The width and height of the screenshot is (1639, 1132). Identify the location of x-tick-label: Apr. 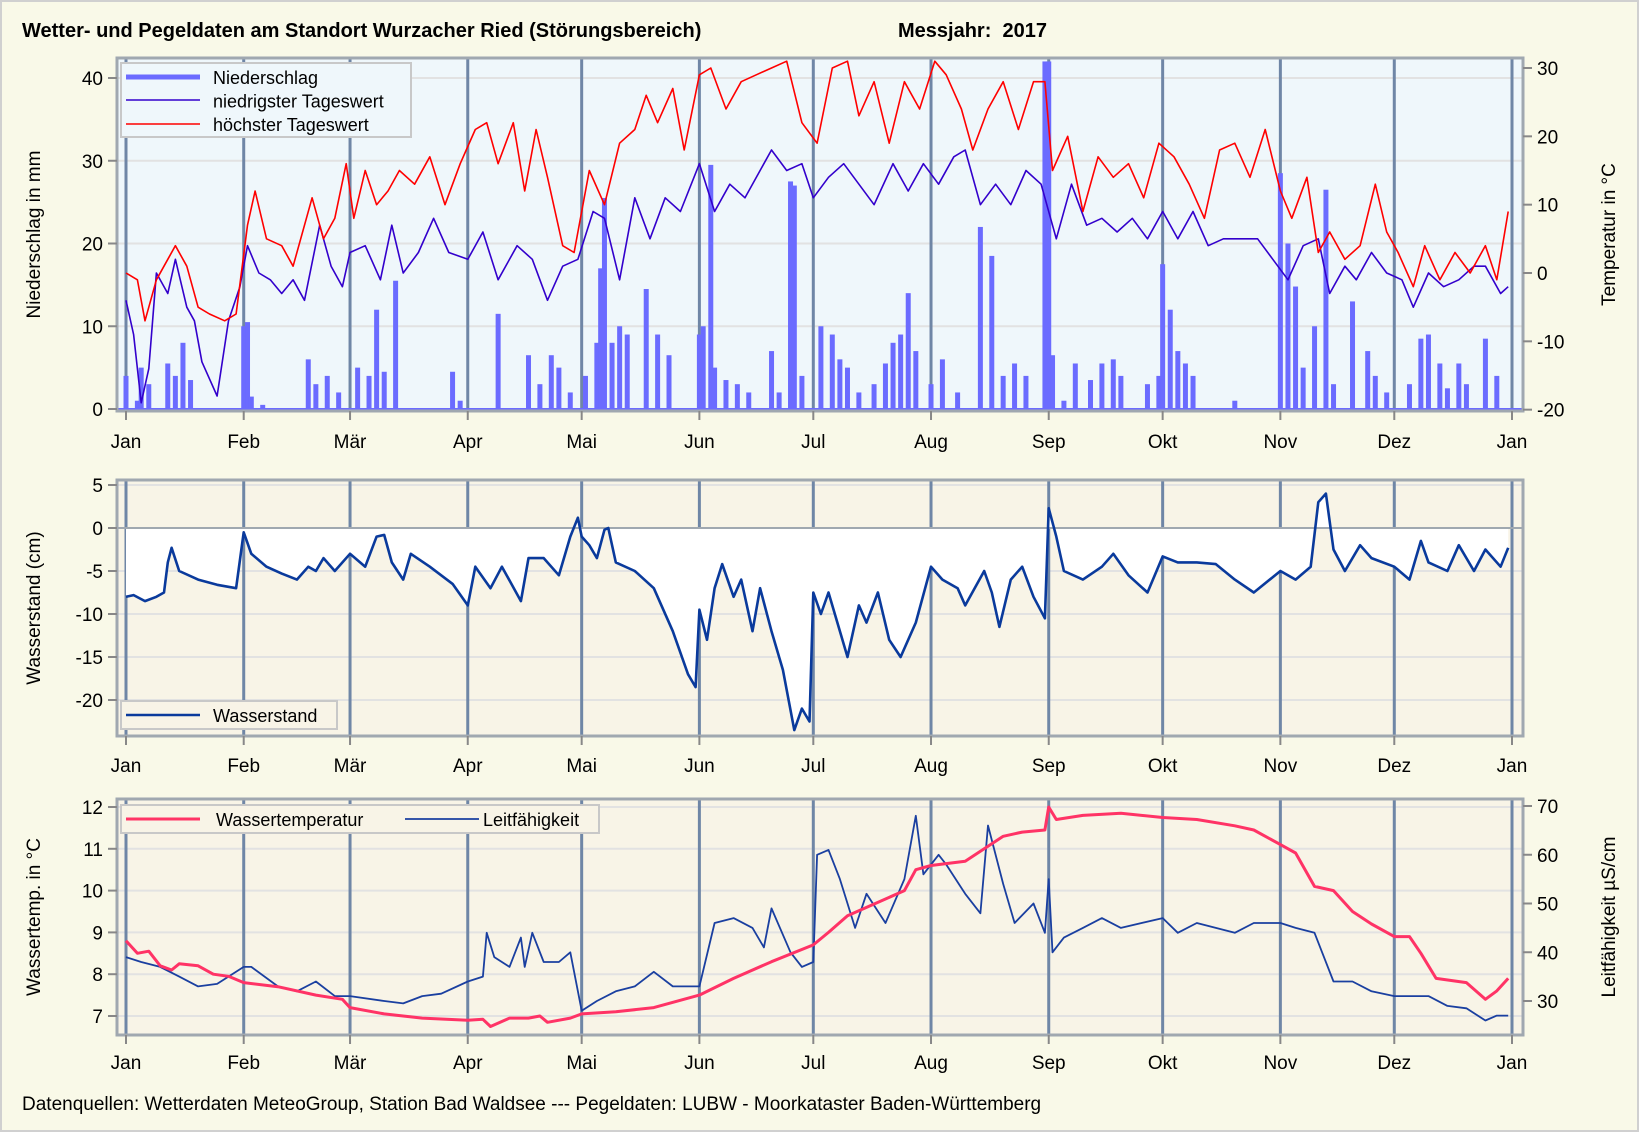
(468, 442).